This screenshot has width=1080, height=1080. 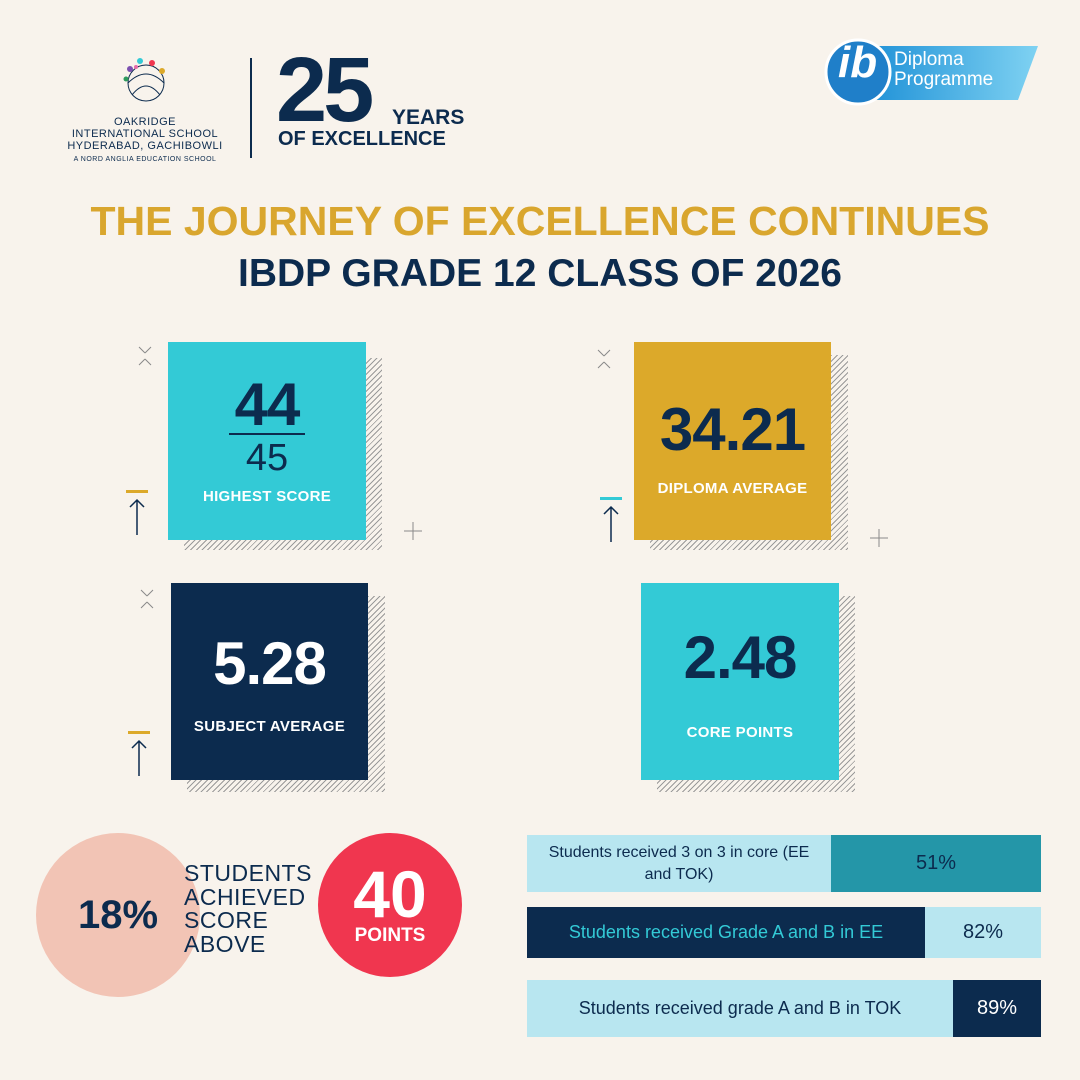 I want to click on achievement-text: STUDENTS ACHIEVED SCORE ABOVE, so click(x=248, y=908).